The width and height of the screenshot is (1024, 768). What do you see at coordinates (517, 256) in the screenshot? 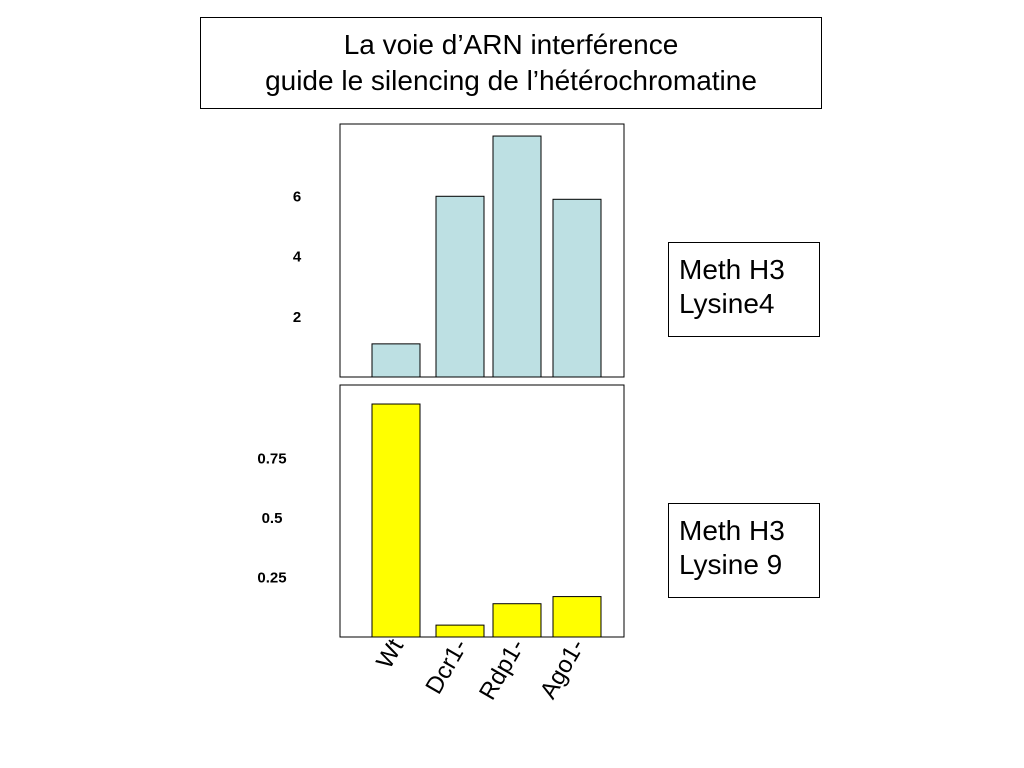
I see `bar-lysine4-rdp1` at bounding box center [517, 256].